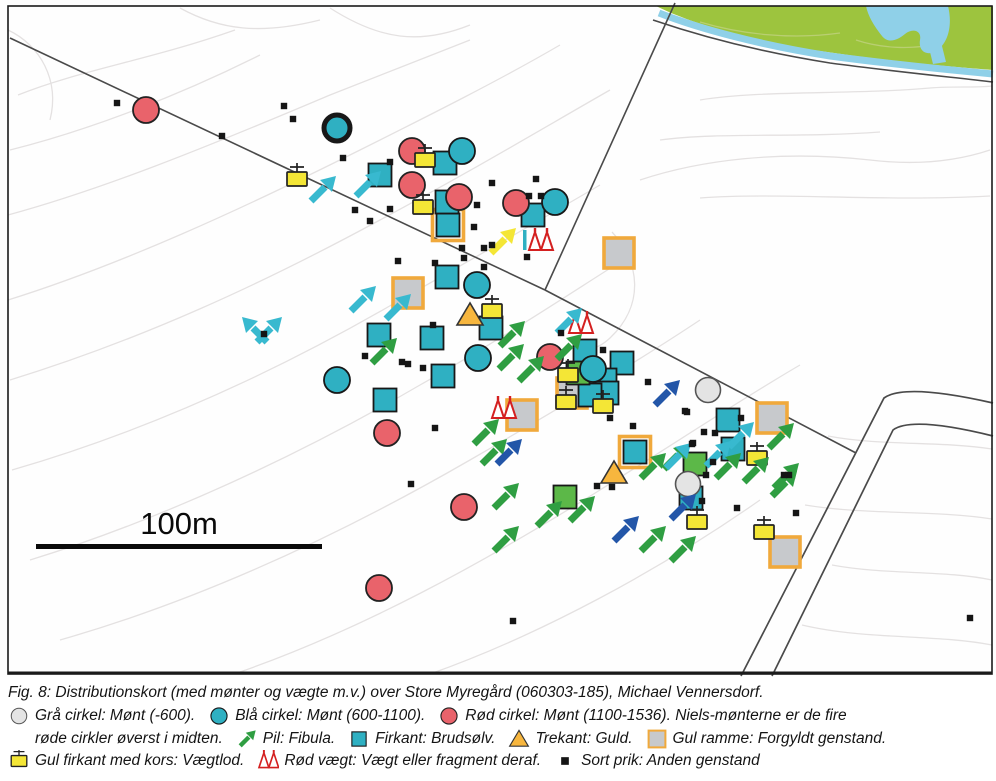 The width and height of the screenshot is (996, 781). I want to click on legend-item: Grå cirkel: Mønt (-600)., so click(101, 716).